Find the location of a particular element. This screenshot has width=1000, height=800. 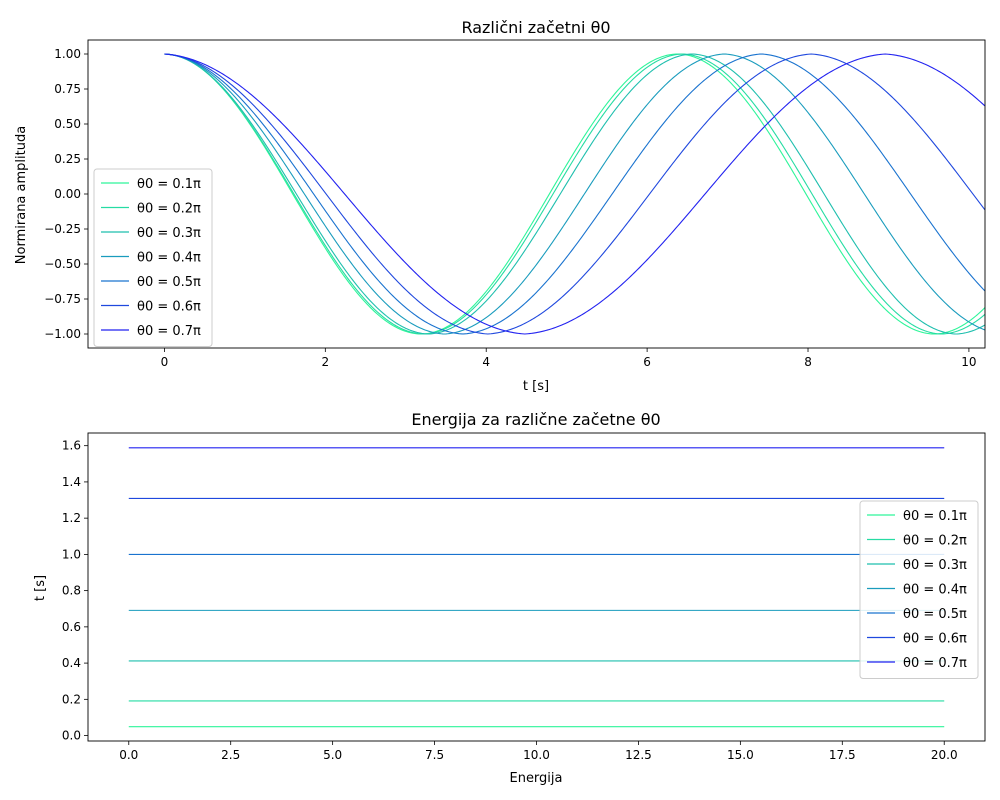

y-tick-label: 1.00 is located at coordinates (67, 54).